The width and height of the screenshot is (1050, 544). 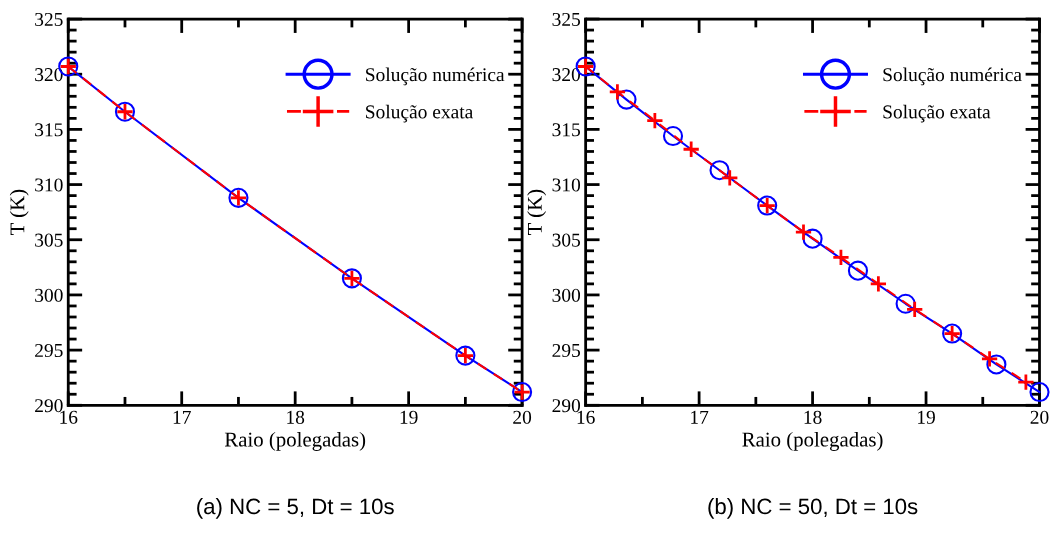 What do you see at coordinates (295, 508) in the screenshot?
I see `text: (a) NC = 5, Dt = 10s` at bounding box center [295, 508].